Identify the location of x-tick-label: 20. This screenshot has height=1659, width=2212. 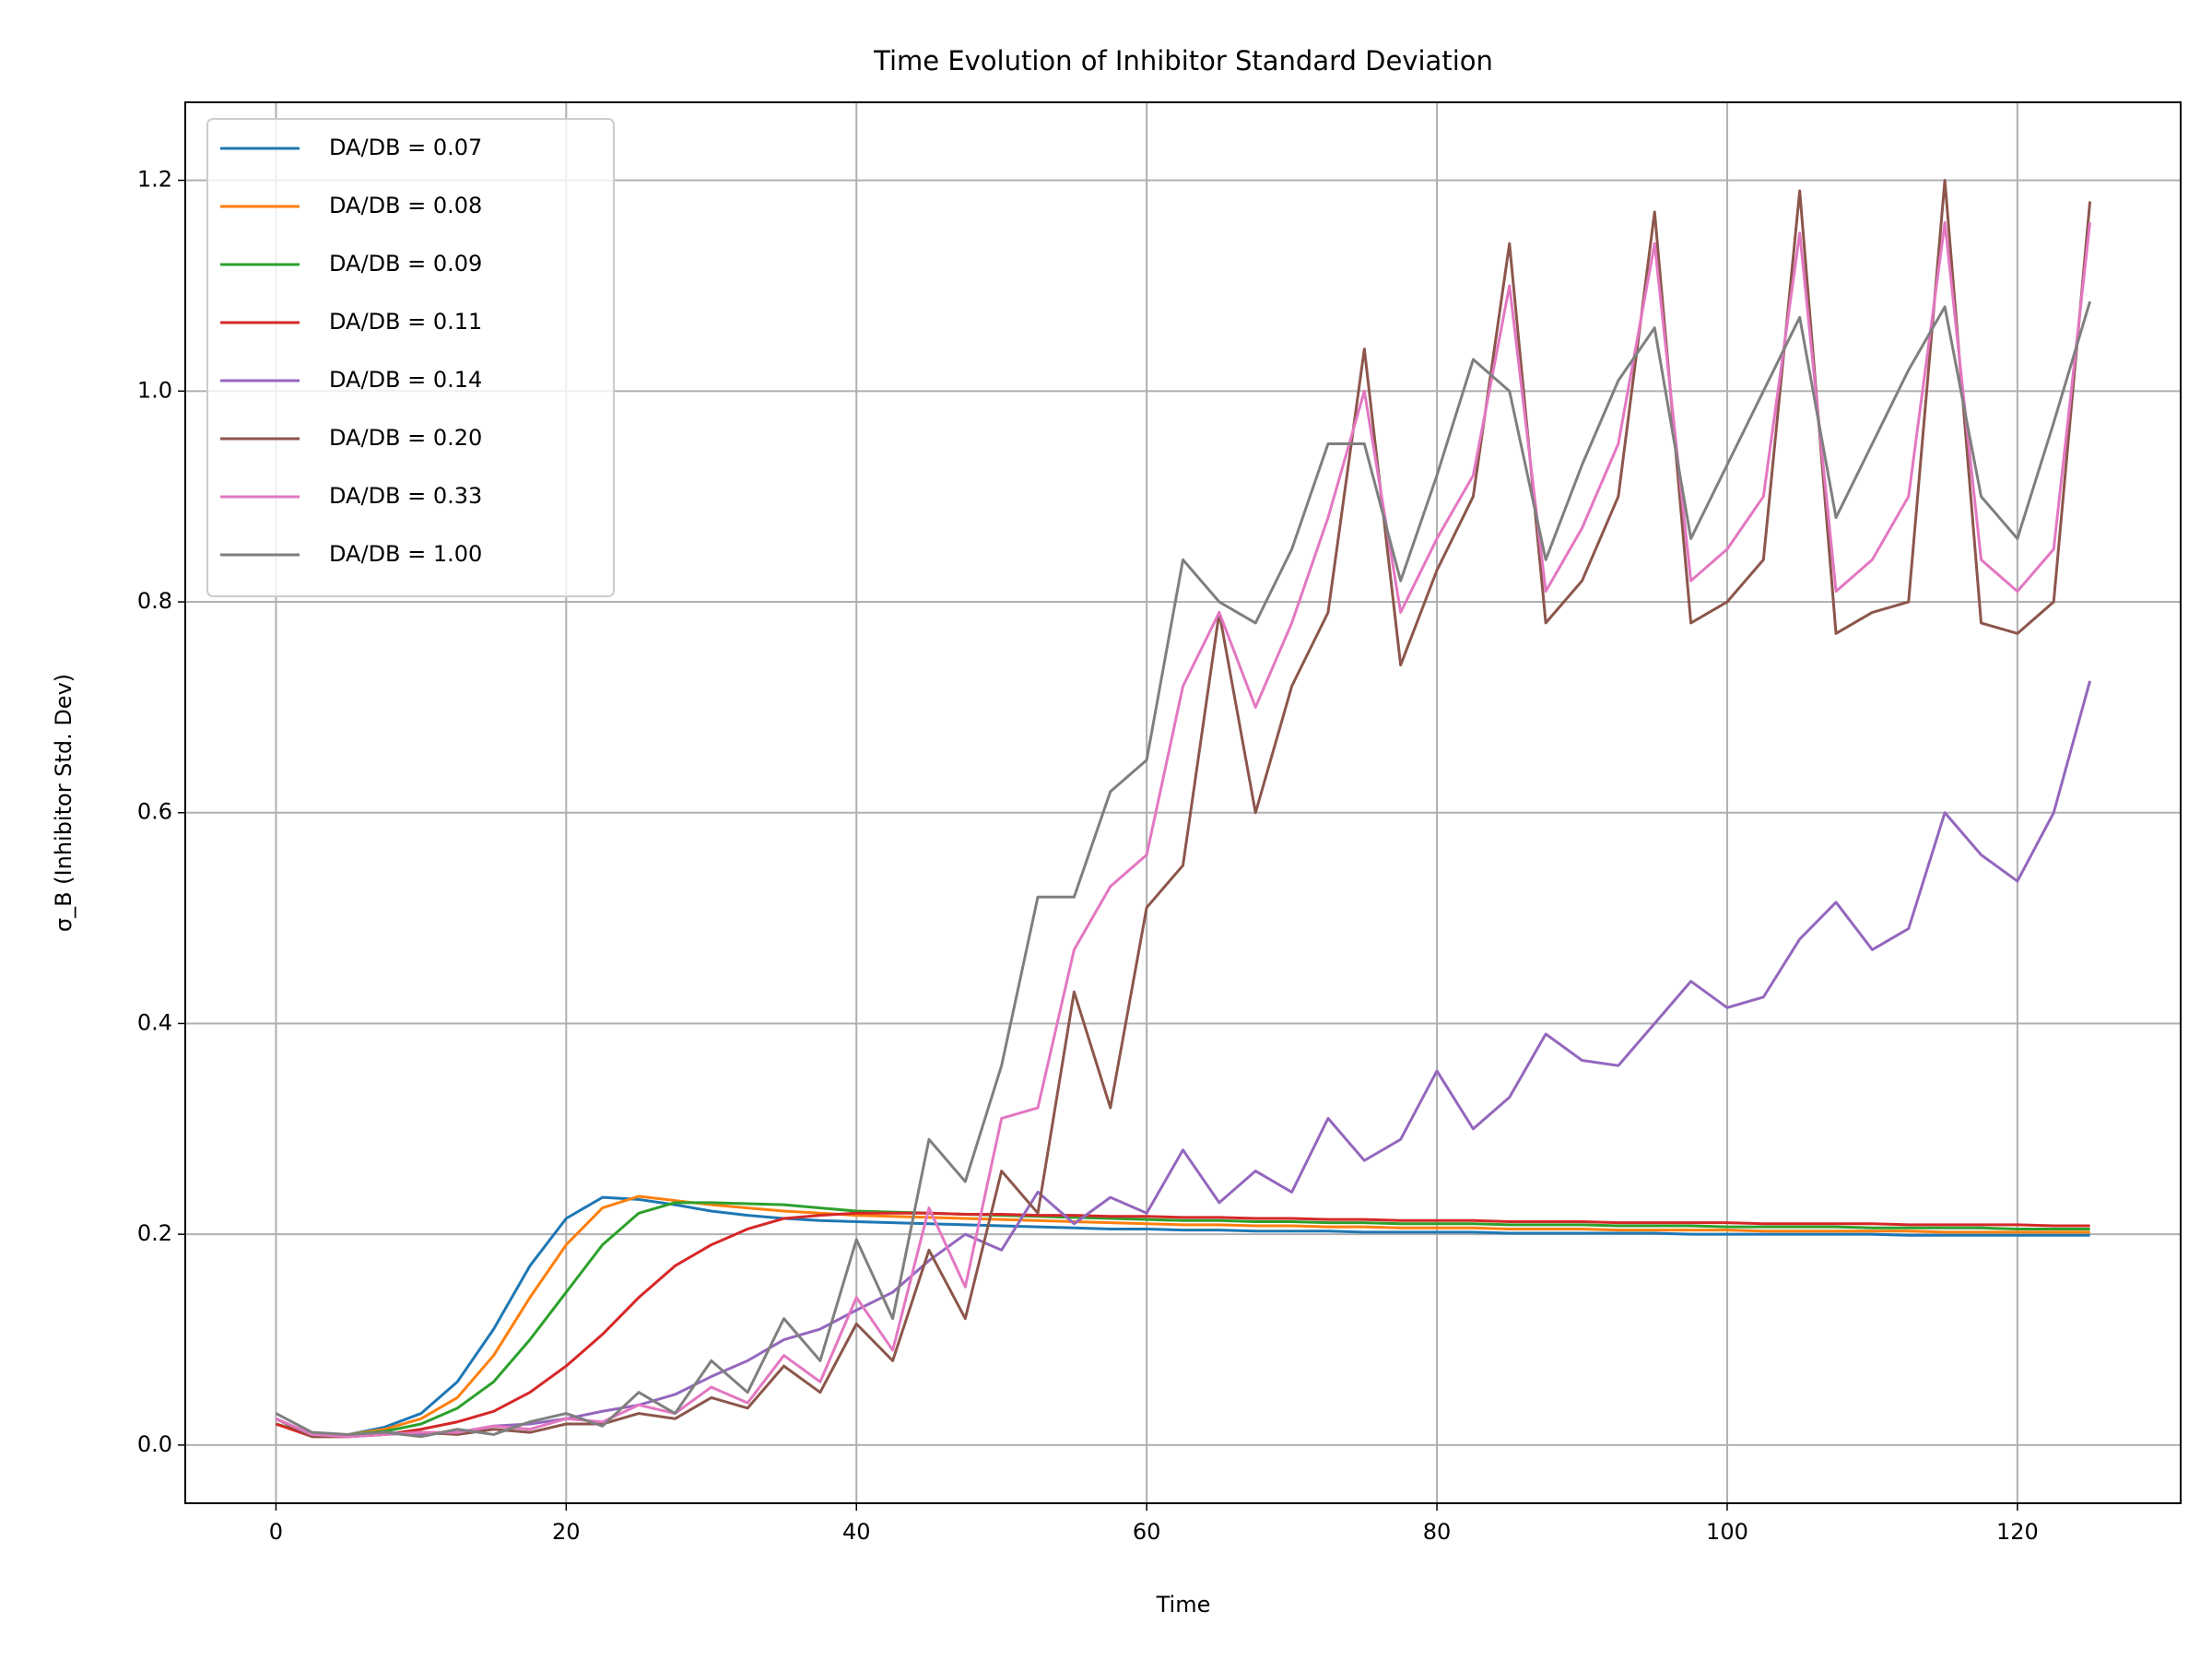
(566, 1532).